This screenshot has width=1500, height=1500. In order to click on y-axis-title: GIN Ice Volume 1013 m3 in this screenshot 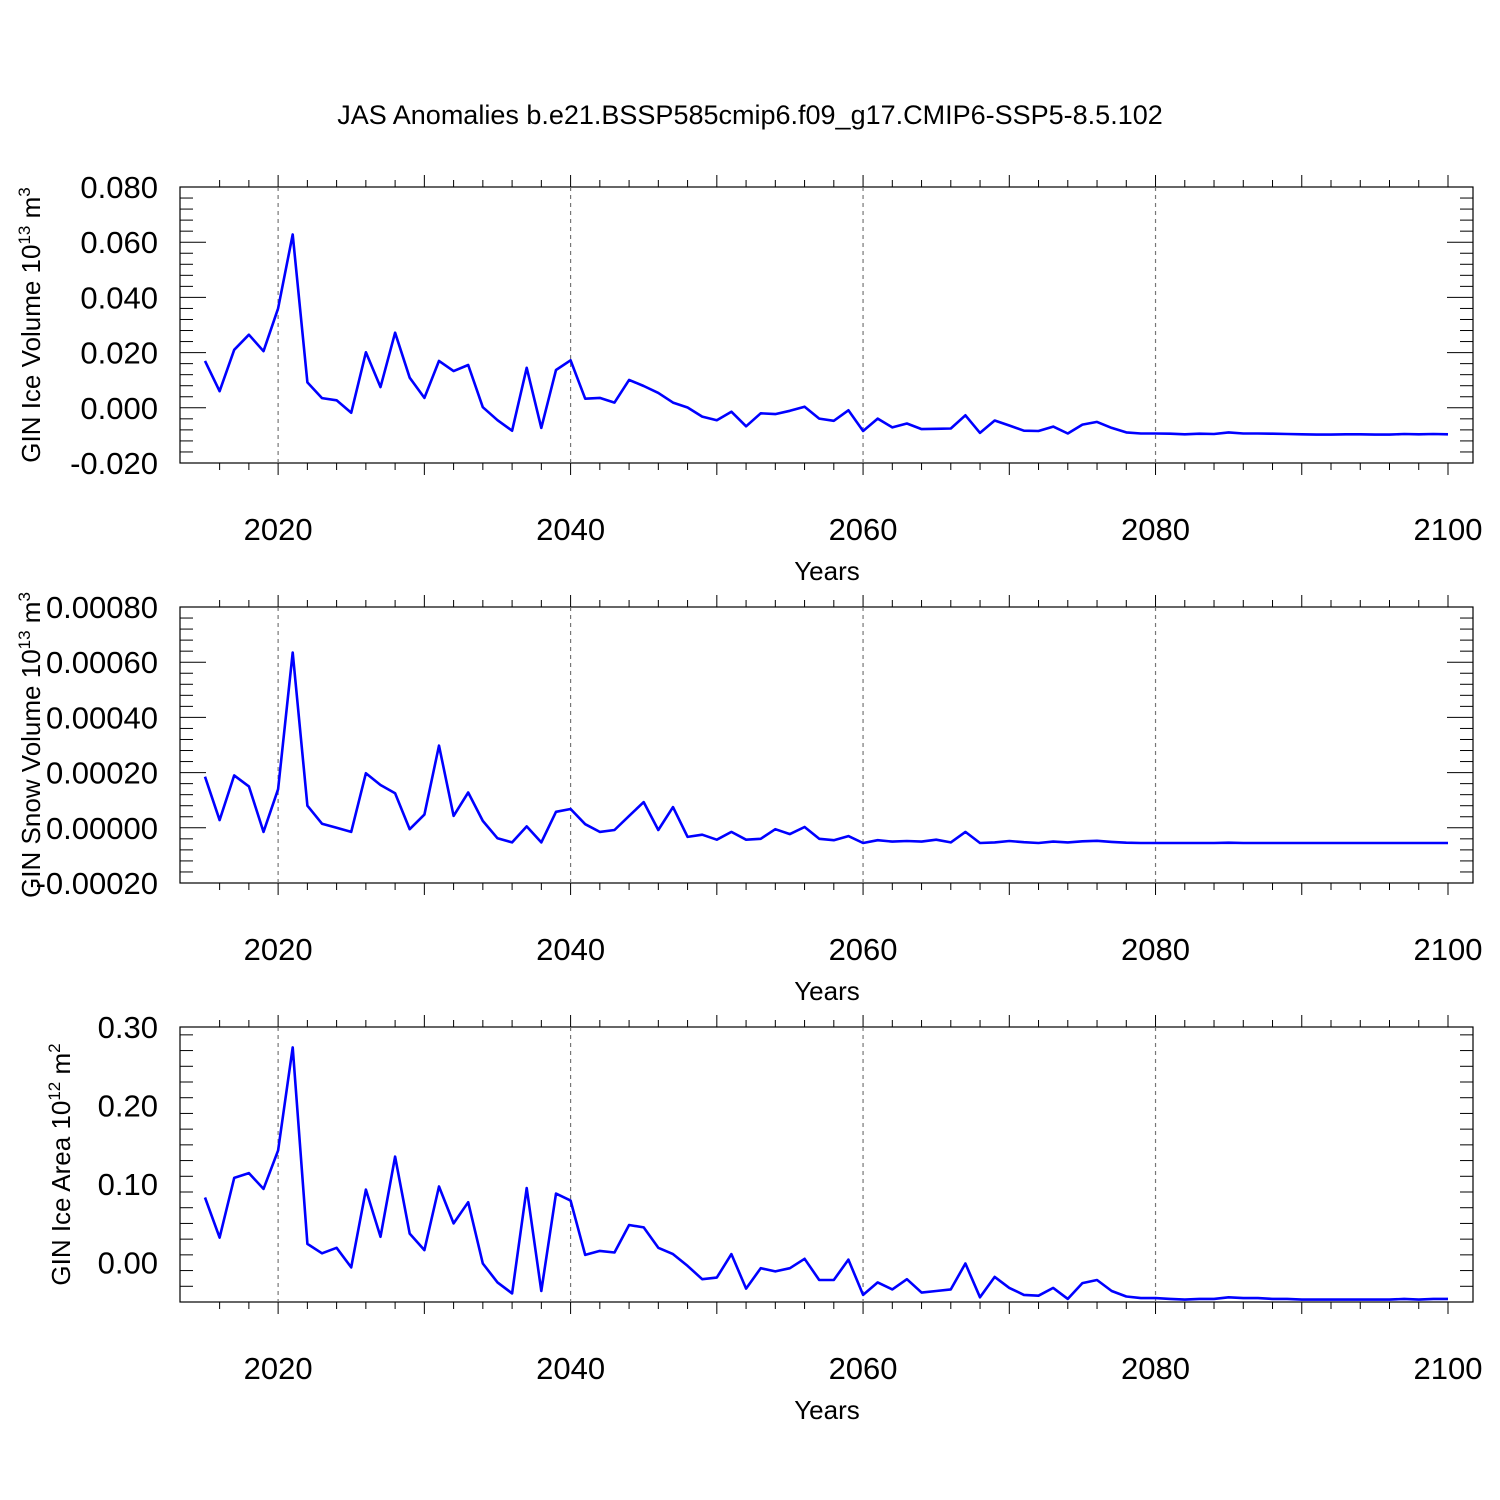, I will do `click(30, 325)`.